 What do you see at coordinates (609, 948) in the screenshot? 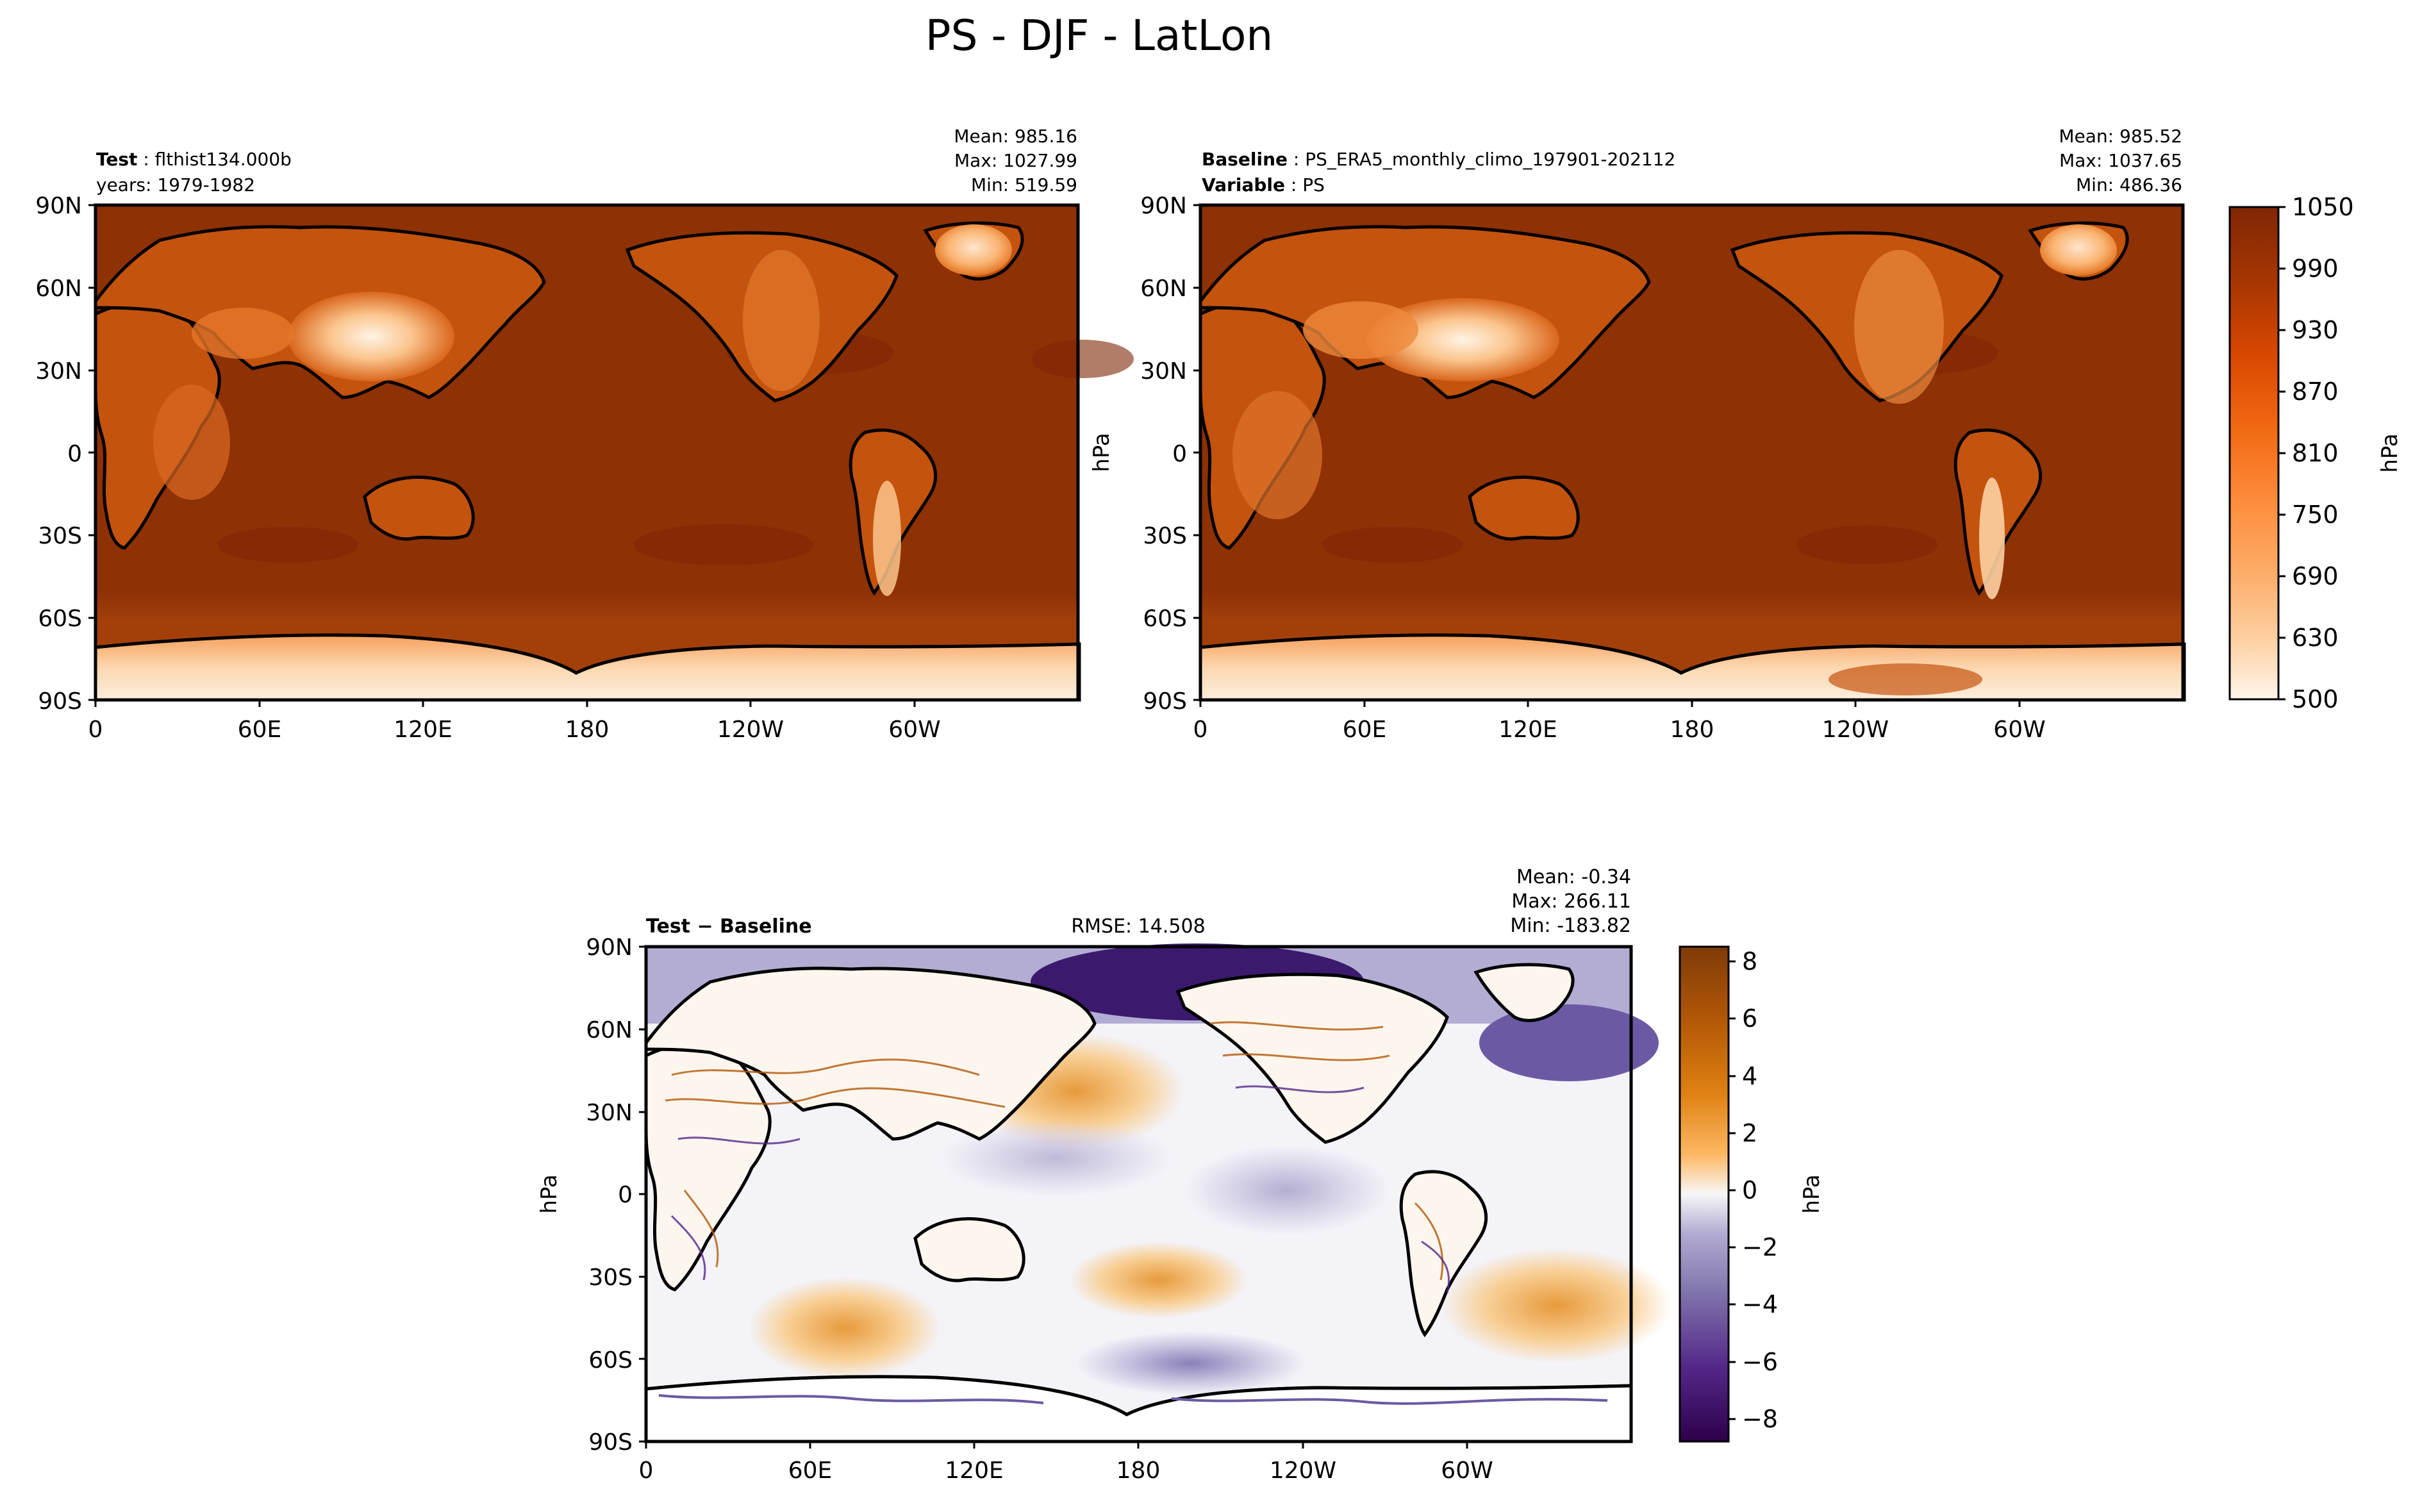
I see `diff-ytick-90n: 90N` at bounding box center [609, 948].